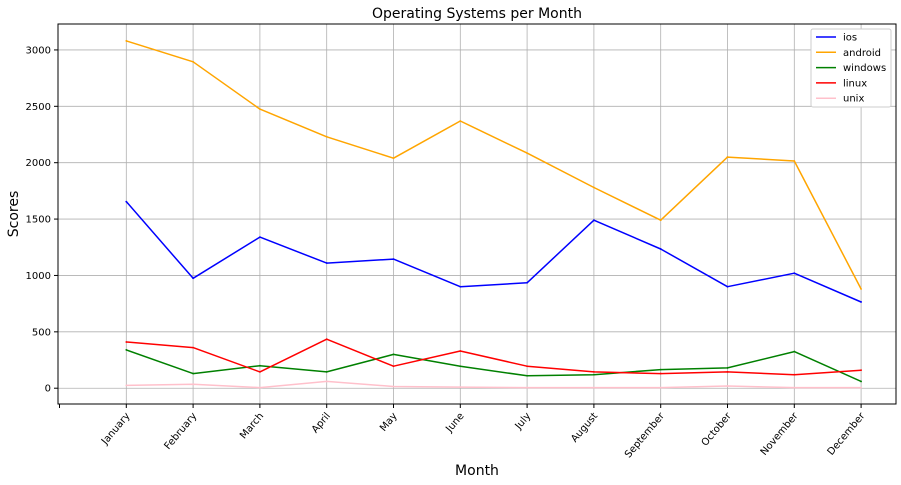  I want to click on legend-box, so click(851, 68).